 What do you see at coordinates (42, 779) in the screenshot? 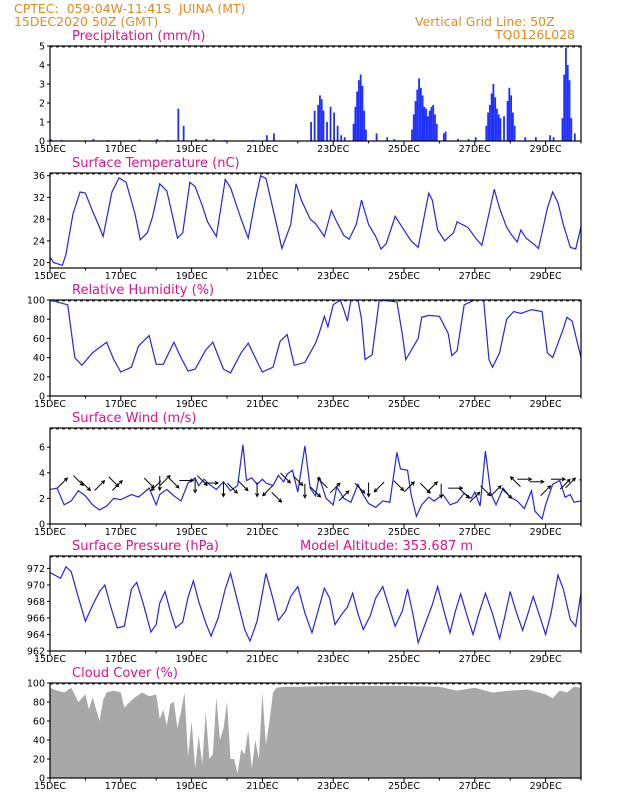
I see `y-tick-label: 0` at bounding box center [42, 779].